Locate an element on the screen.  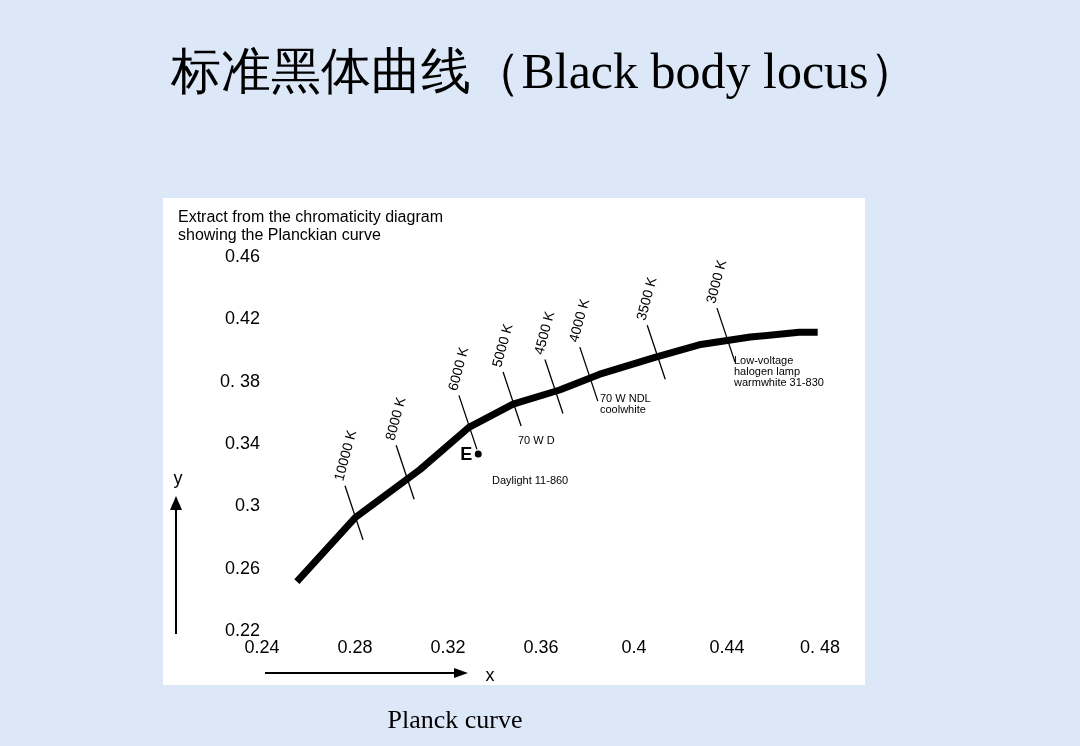
y-tick-label: 0.22 is located at coordinates (242, 630).